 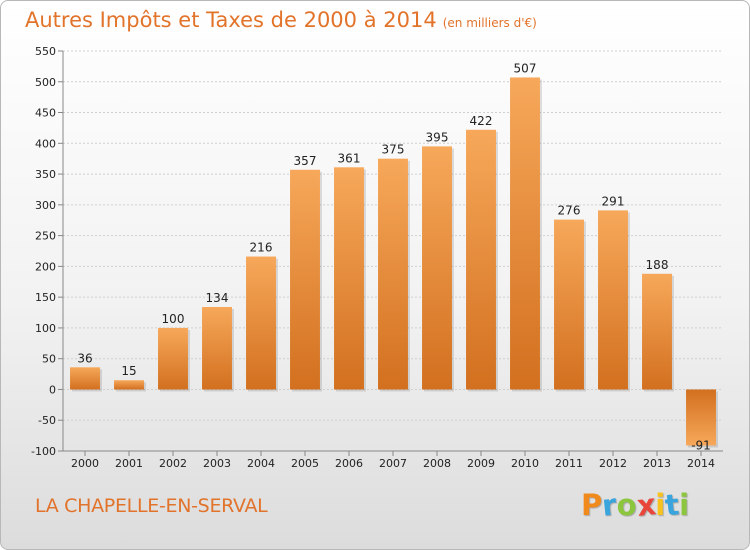 I want to click on y-tick-label: 200, so click(x=45, y=266).